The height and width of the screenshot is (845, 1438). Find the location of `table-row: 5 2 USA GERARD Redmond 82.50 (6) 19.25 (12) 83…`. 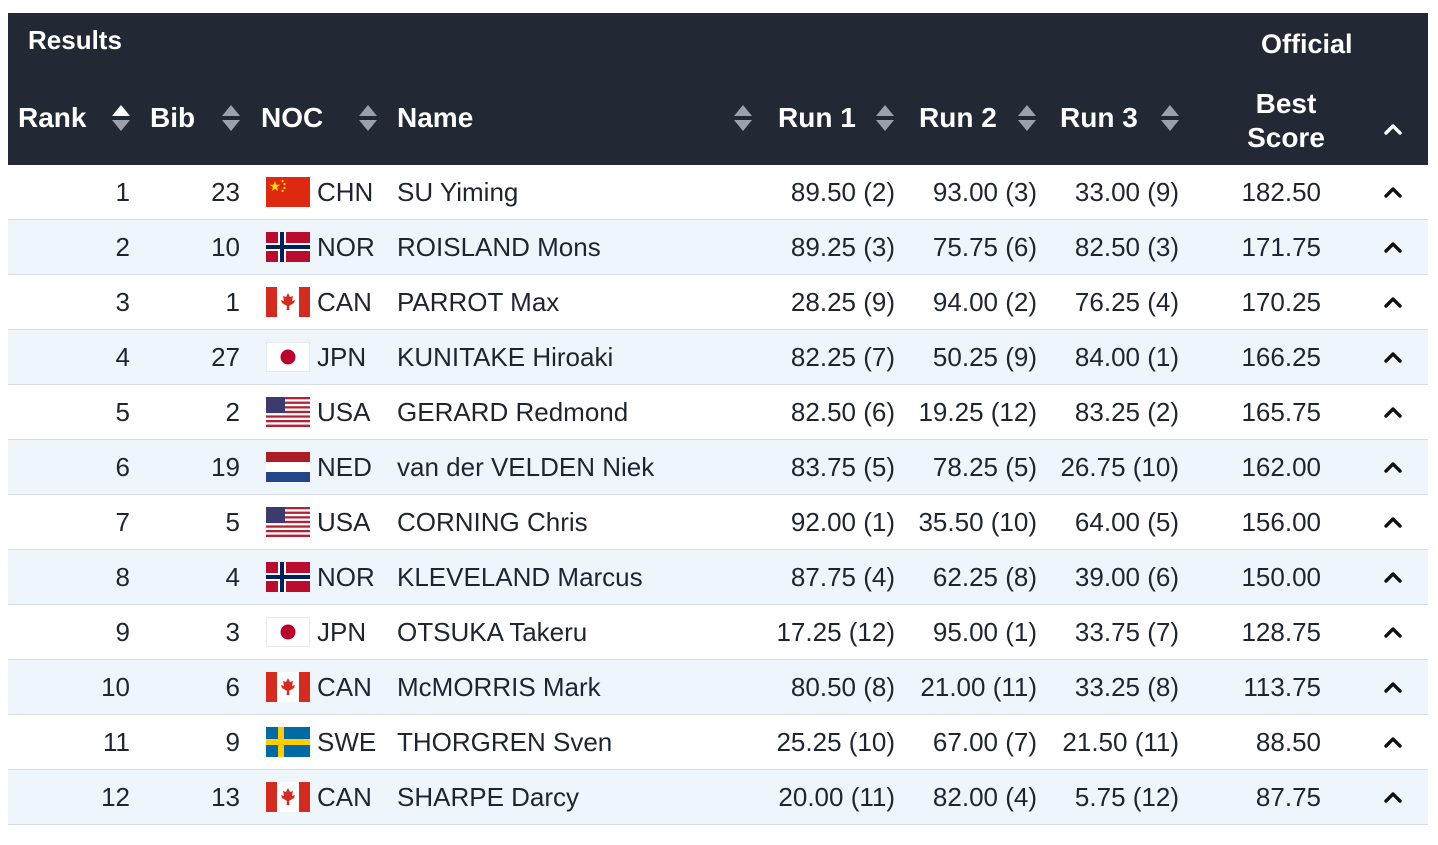

table-row: 5 2 USA GERARD Redmond 82.50 (6) 19.25 (12) 83… is located at coordinates (718, 412).